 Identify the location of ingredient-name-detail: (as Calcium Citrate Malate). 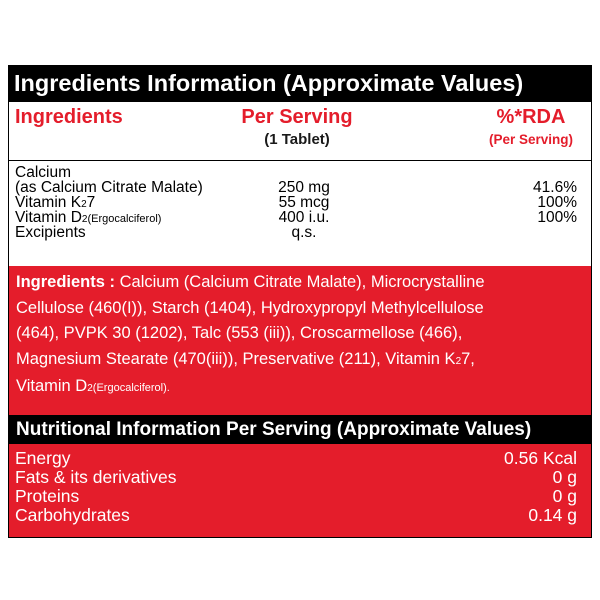
(109, 187).